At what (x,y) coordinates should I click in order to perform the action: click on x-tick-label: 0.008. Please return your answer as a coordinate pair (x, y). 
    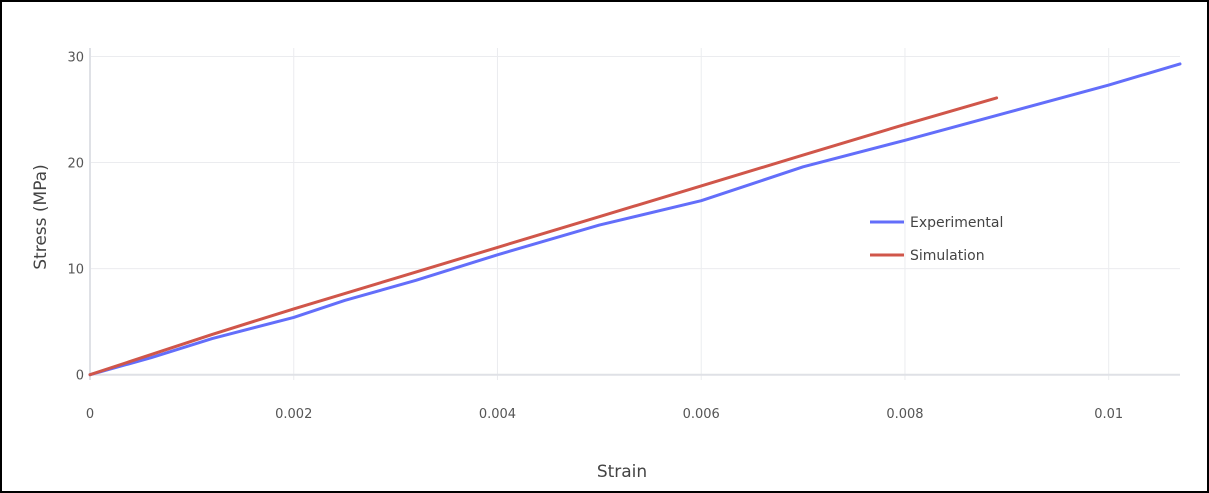
    Looking at the image, I should click on (904, 414).